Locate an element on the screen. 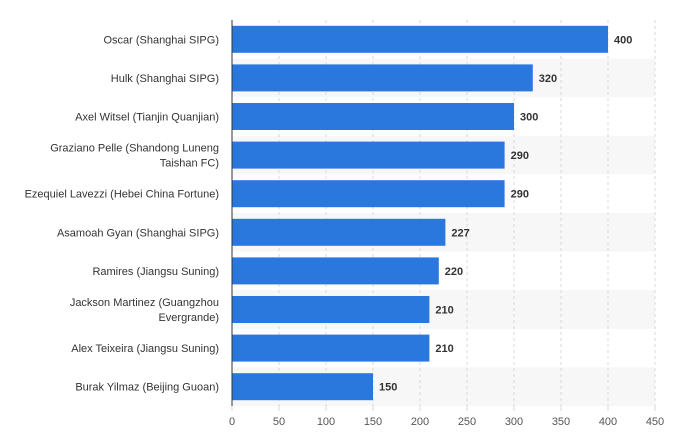 The height and width of the screenshot is (433, 686). x-tick-label: 300 is located at coordinates (514, 422).